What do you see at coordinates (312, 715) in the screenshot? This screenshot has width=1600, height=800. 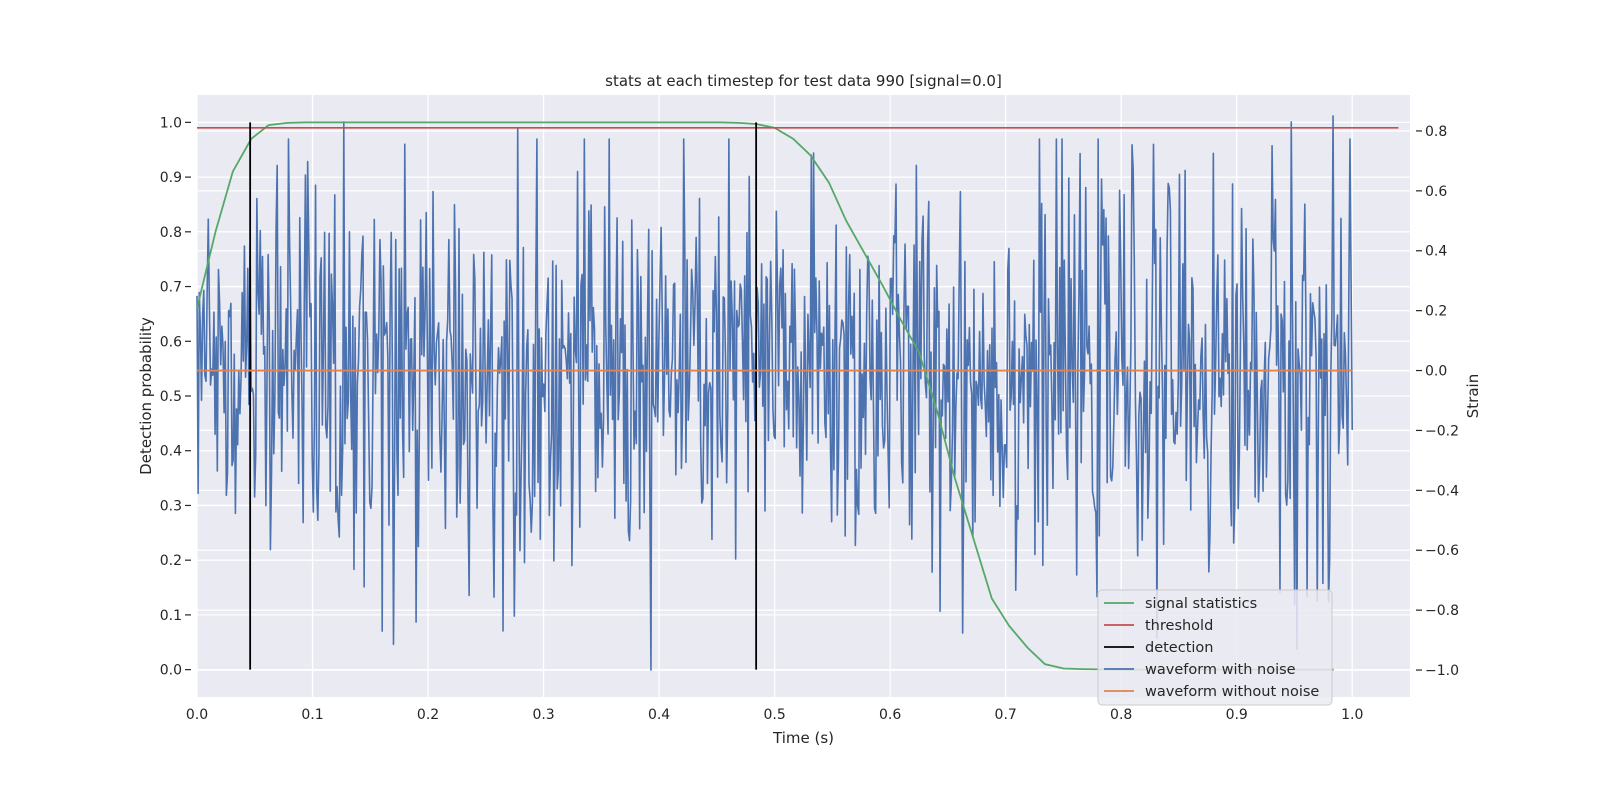 I see `x-tick-label: 0.1` at bounding box center [312, 715].